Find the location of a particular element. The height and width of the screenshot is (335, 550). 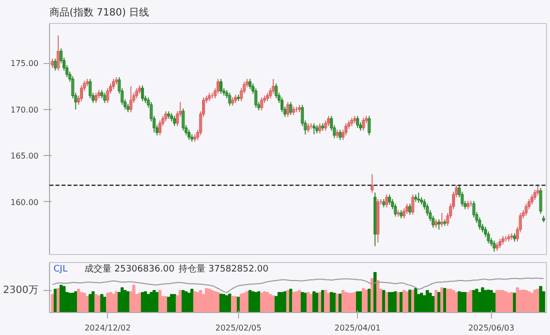

x-tick-label: 2025/02/05 is located at coordinates (238, 328).